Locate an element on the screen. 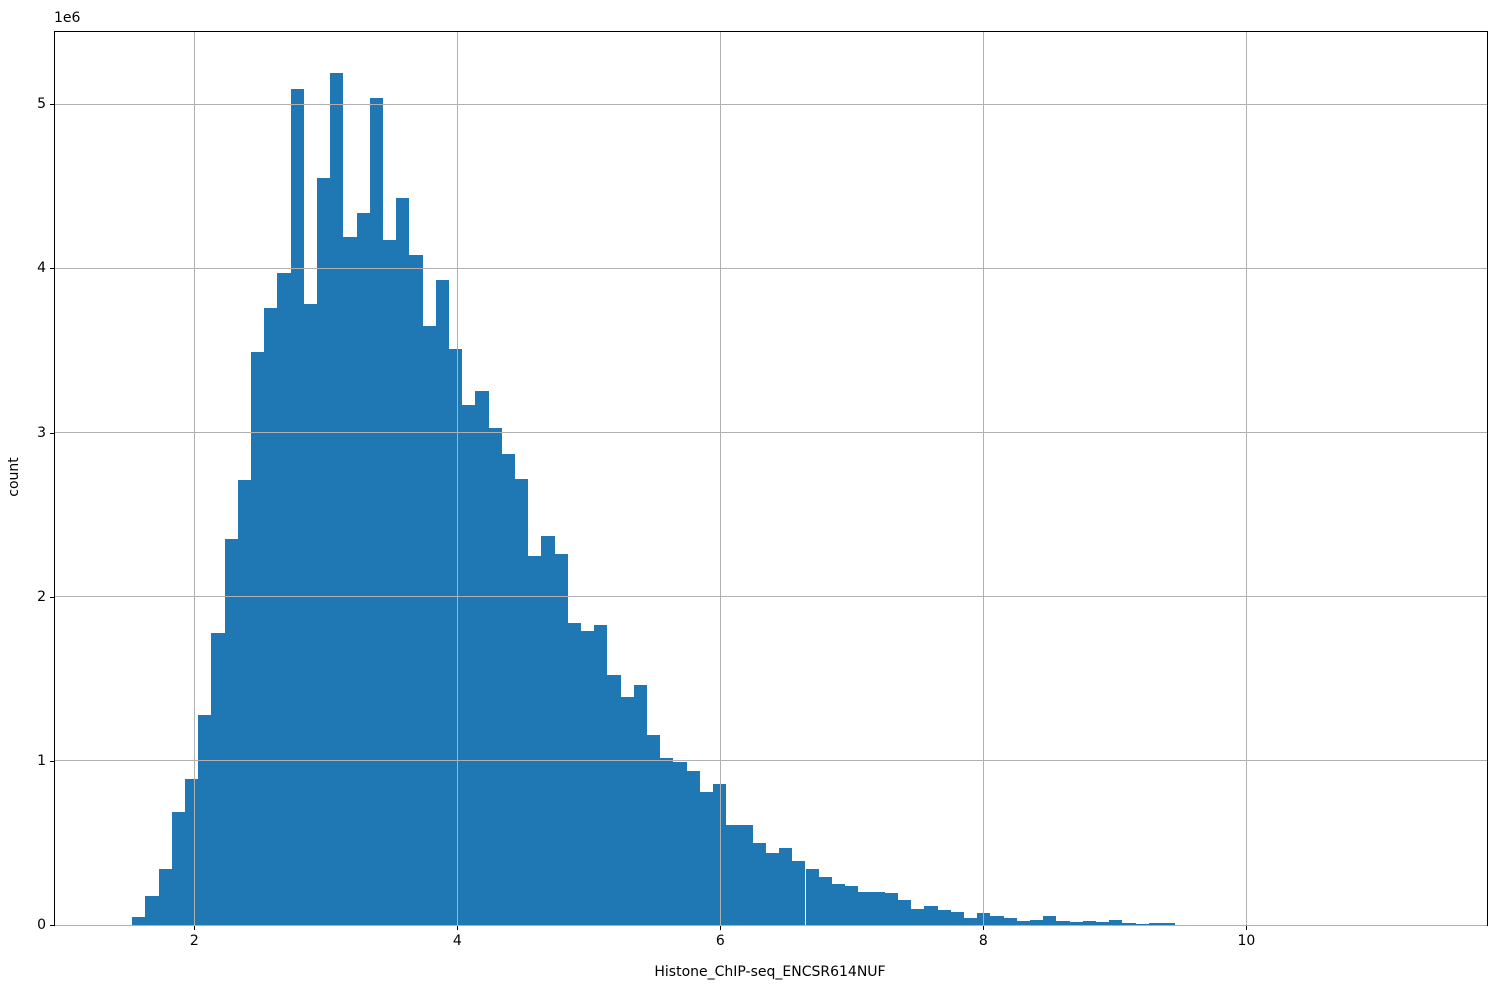  x-tick-label: 8 is located at coordinates (983, 941).